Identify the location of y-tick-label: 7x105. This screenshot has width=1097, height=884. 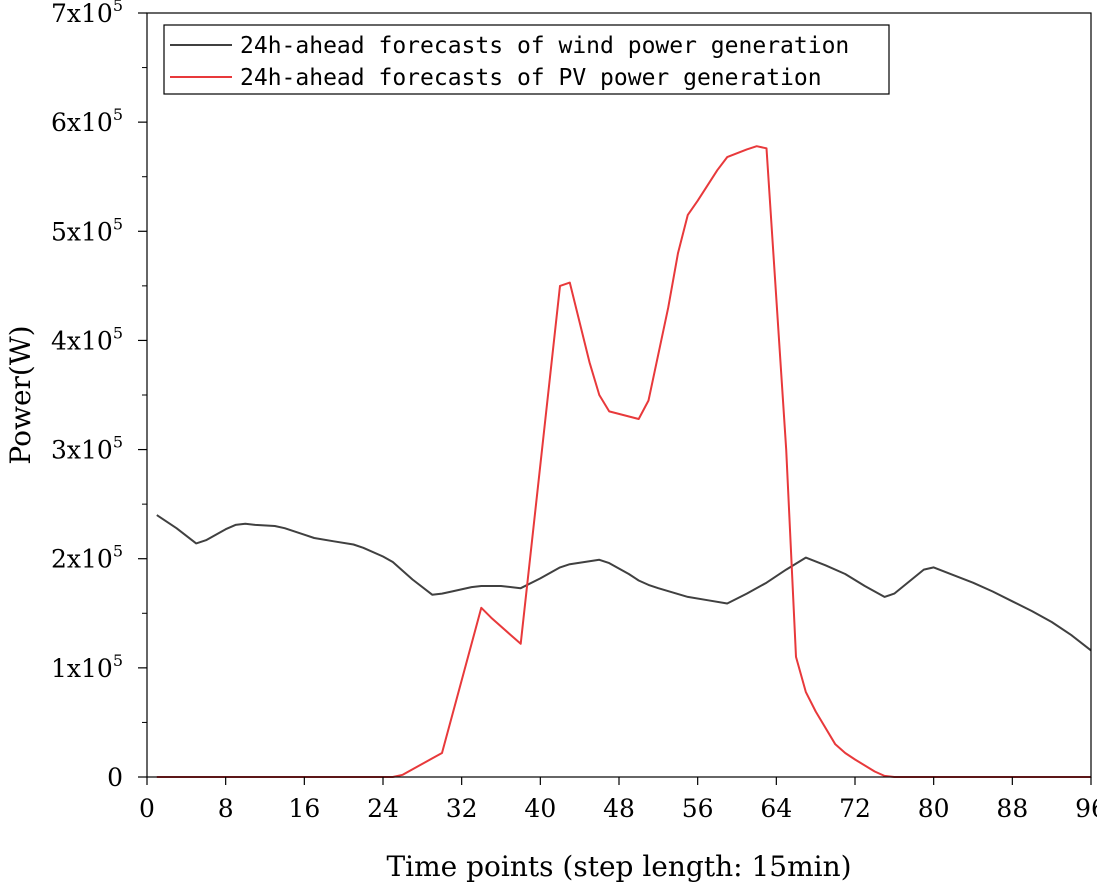
(87, 14).